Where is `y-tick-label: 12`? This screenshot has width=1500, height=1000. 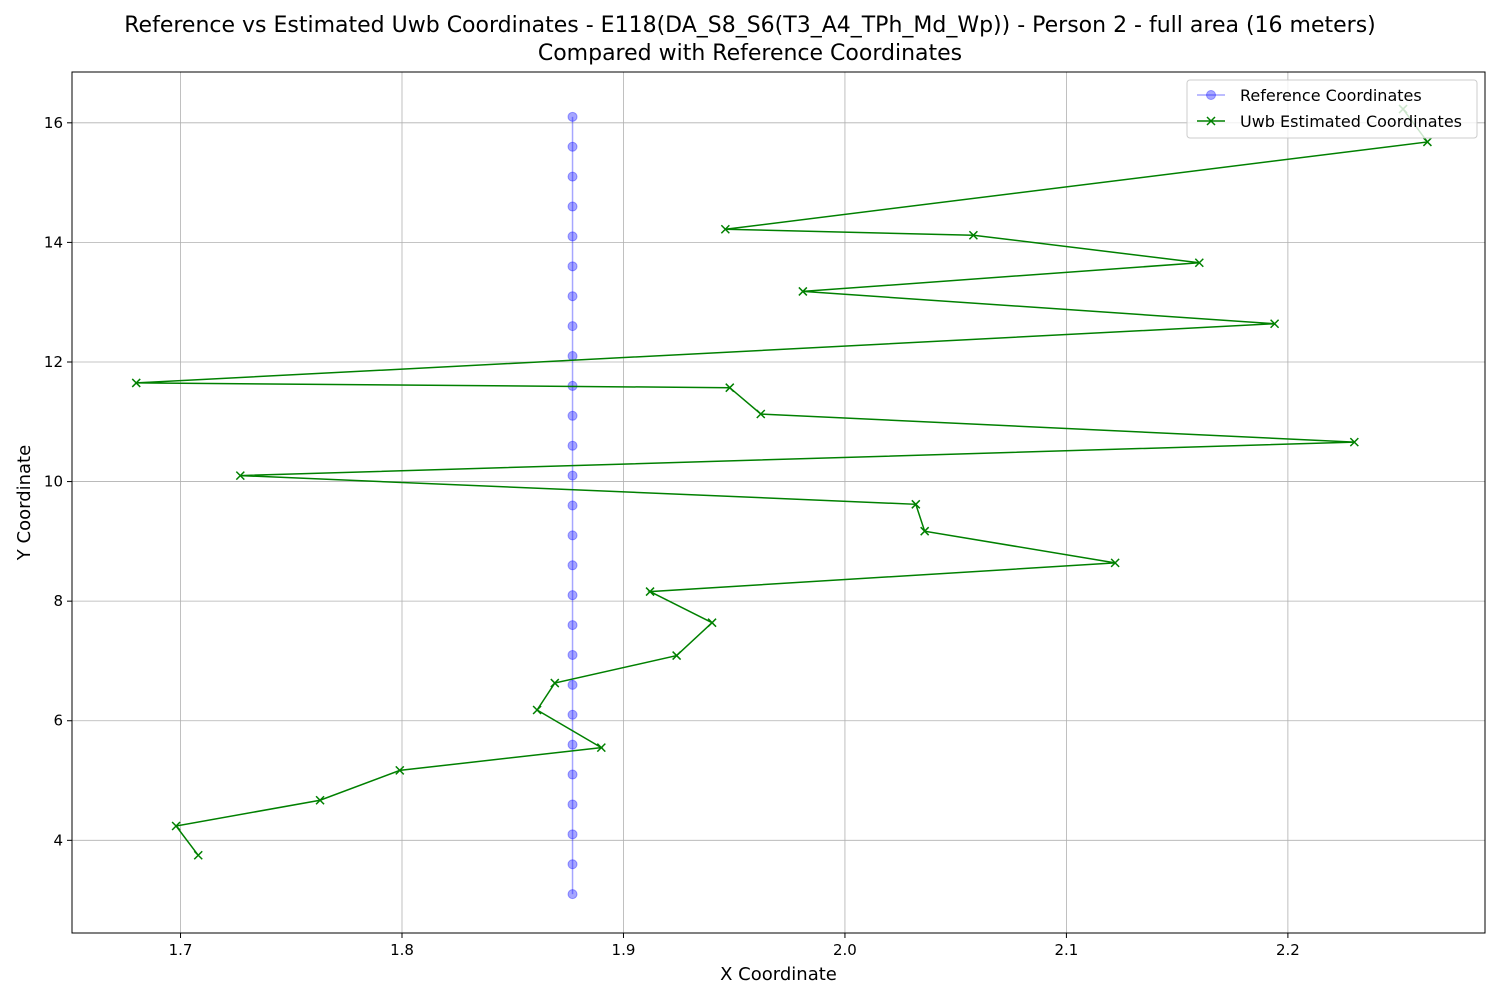
y-tick-label: 12 is located at coordinates (53, 362).